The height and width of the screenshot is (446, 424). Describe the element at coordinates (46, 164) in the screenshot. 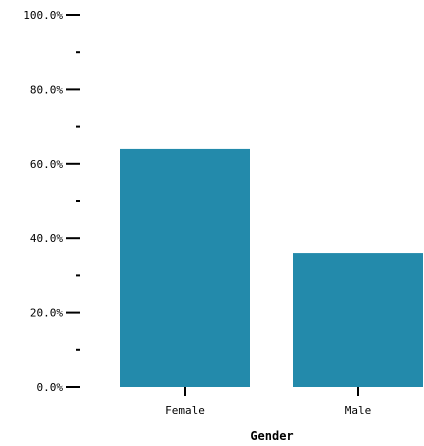

I see `y-tick-label: 60.0%` at that location.